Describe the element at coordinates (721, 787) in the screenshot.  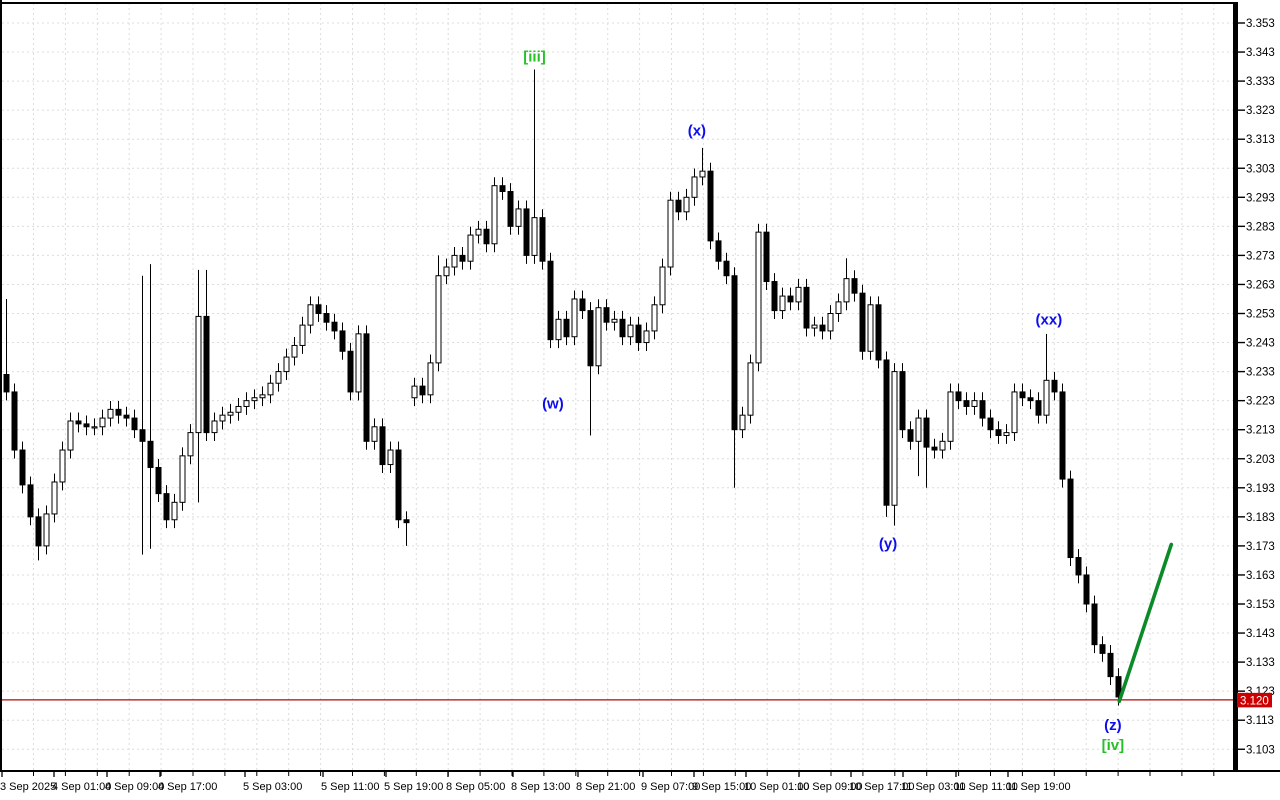
I see `time-tick-label: 9 Sep 15:00` at that location.